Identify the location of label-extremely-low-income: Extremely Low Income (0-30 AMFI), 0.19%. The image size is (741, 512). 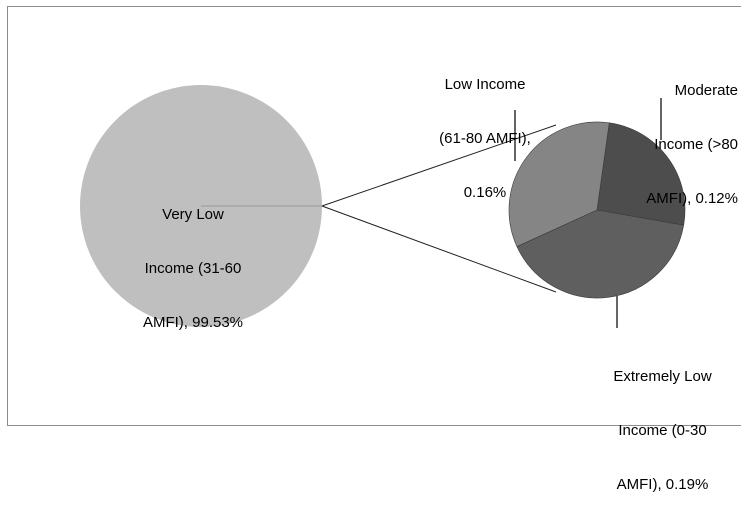
(662, 430).